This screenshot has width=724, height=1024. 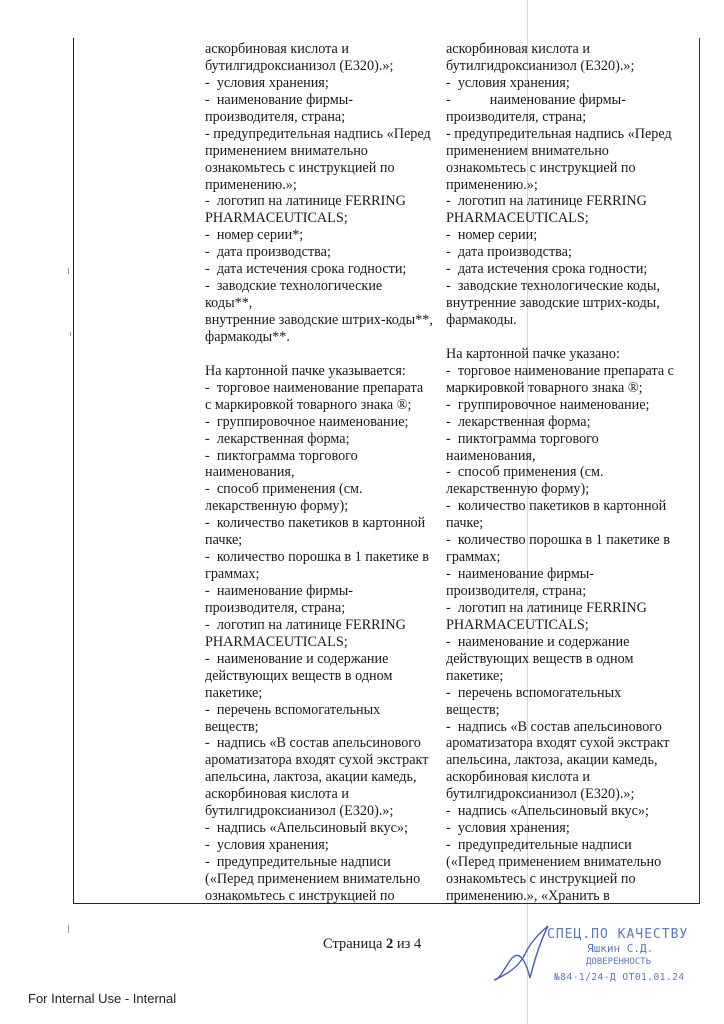 I want to click on page-sep: из, so click(x=404, y=944).